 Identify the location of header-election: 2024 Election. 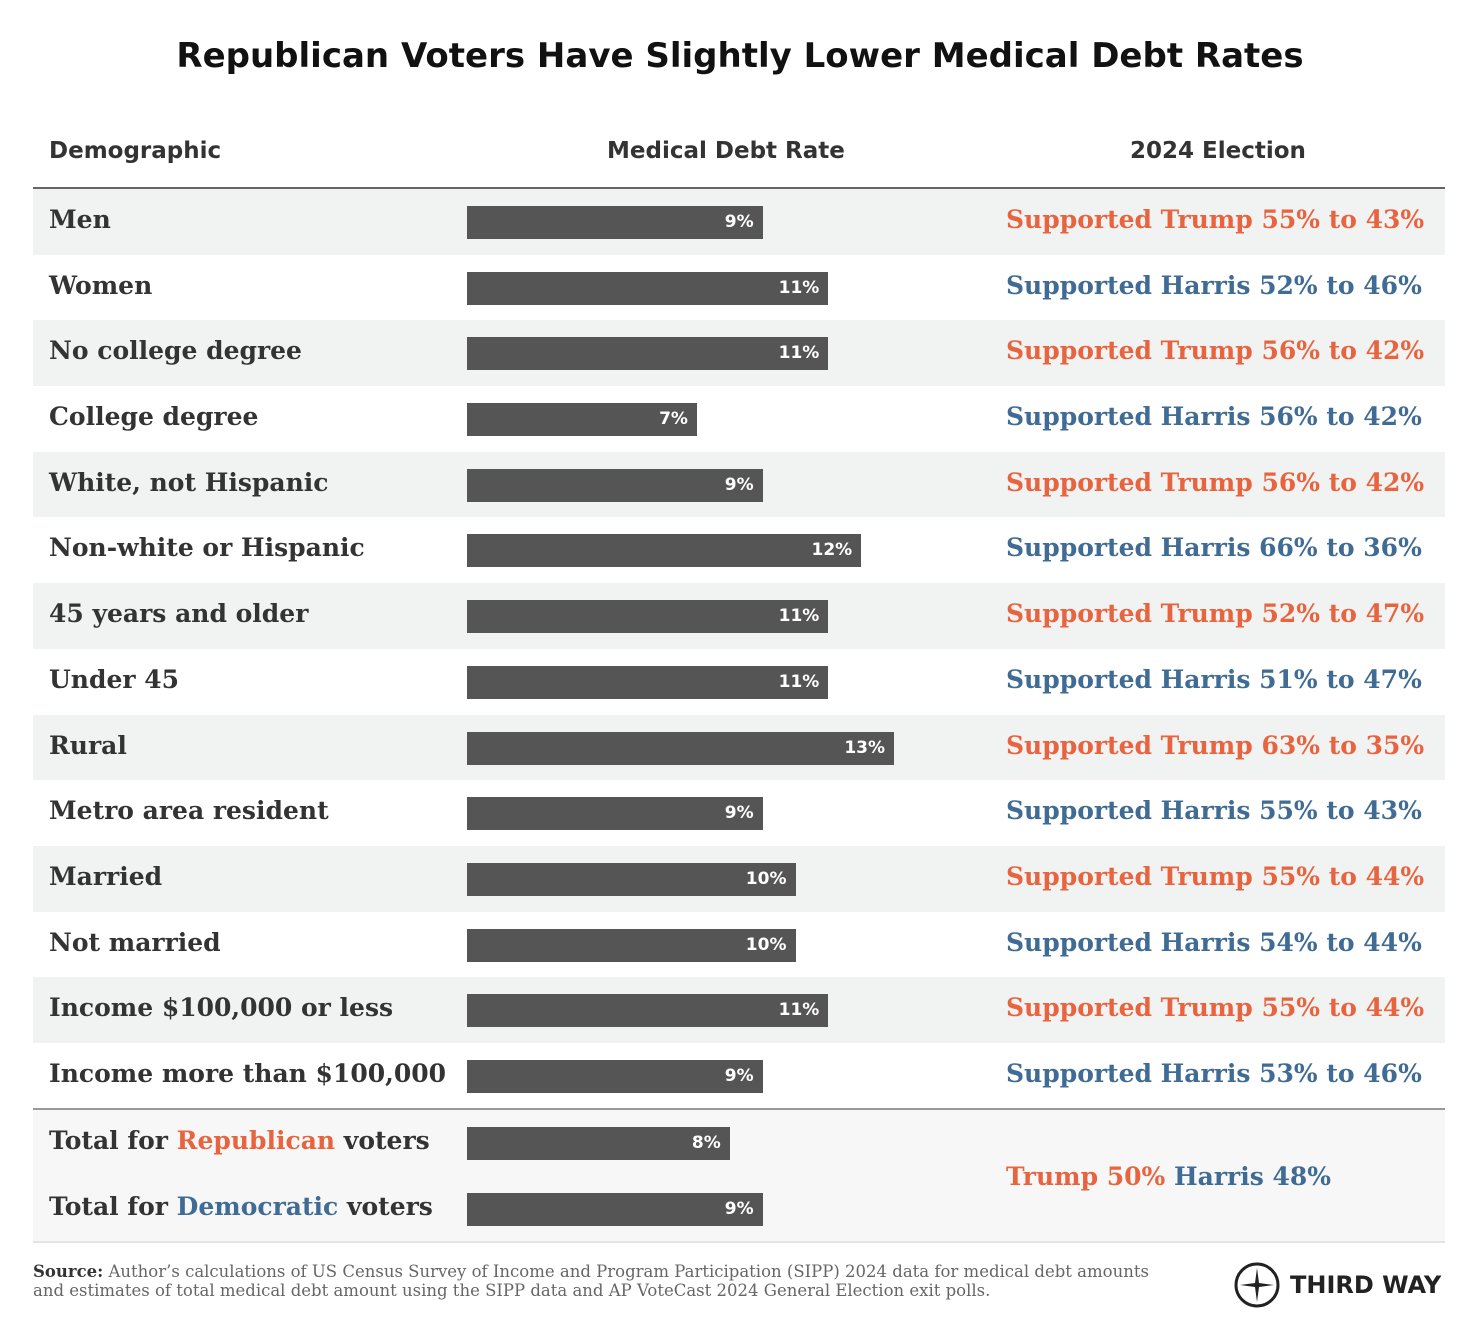
(1218, 151).